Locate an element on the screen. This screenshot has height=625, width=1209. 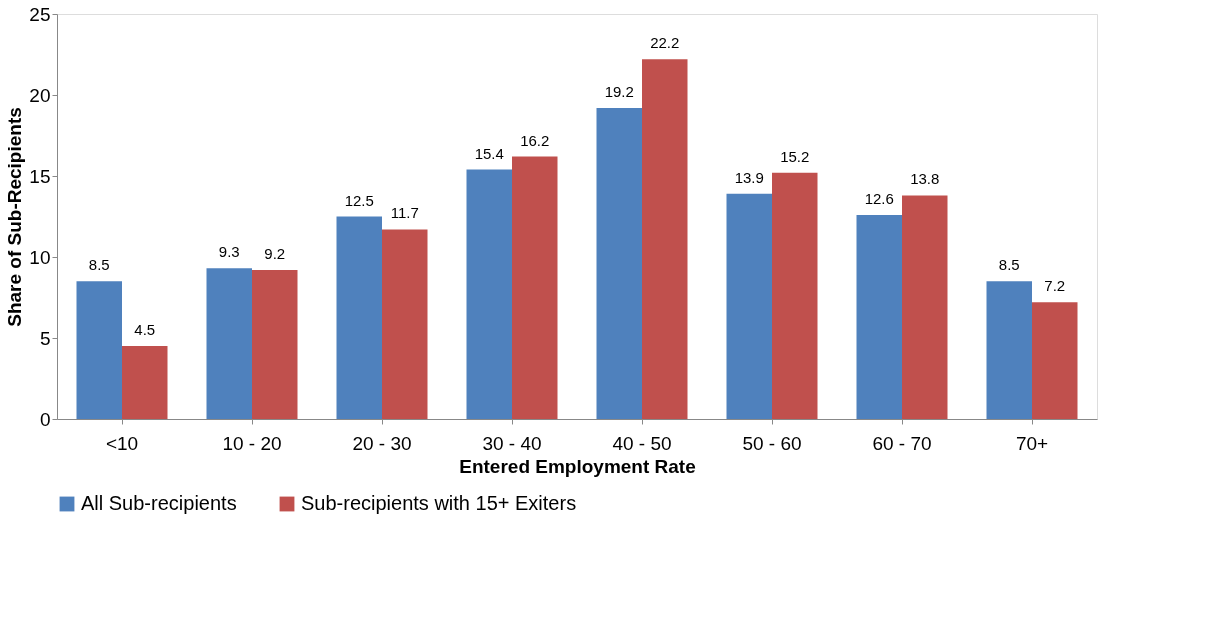
x-tick-label: <10 is located at coordinates (122, 443).